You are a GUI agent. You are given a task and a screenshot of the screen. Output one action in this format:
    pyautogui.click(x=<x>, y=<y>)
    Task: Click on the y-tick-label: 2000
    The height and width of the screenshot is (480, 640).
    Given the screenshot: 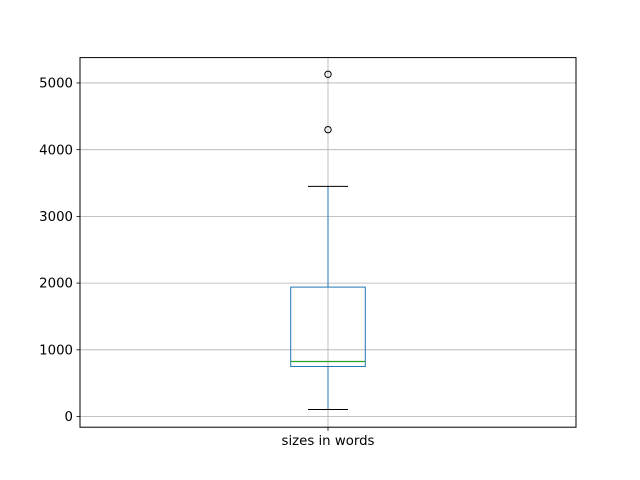 What is the action you would take?
    pyautogui.click(x=56, y=284)
    